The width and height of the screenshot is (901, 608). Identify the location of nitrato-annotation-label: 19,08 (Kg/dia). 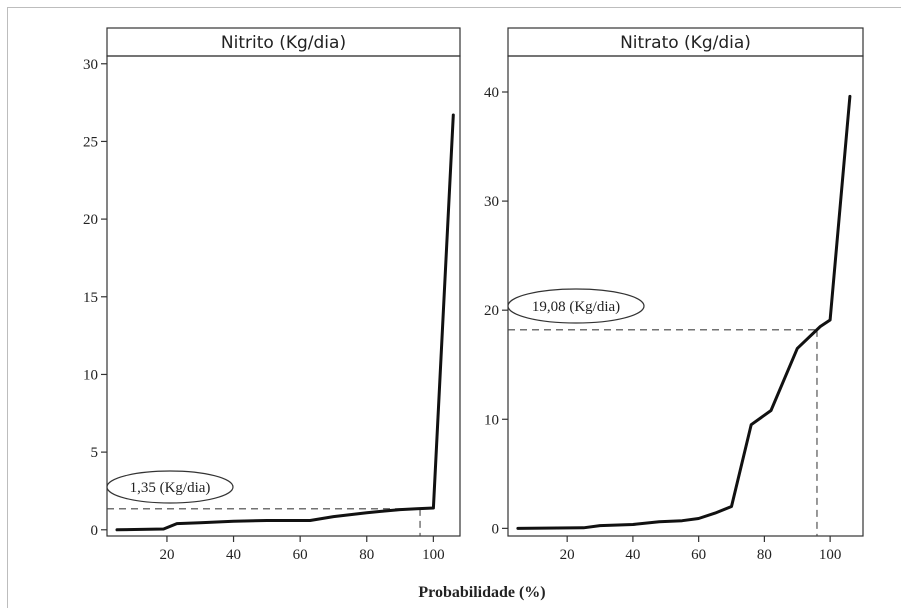
(576, 307).